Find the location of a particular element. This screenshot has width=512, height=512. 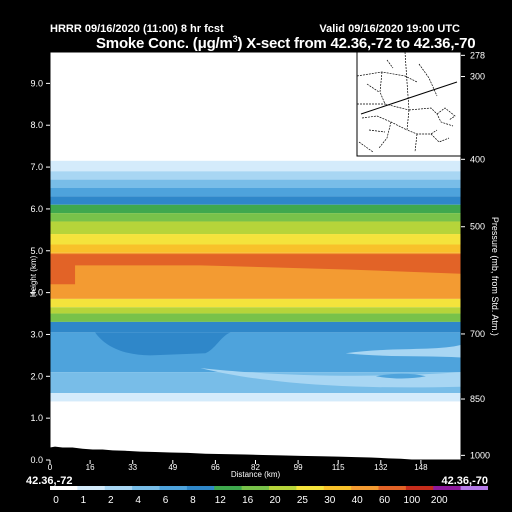

x-tick-label: 49 is located at coordinates (172, 467).